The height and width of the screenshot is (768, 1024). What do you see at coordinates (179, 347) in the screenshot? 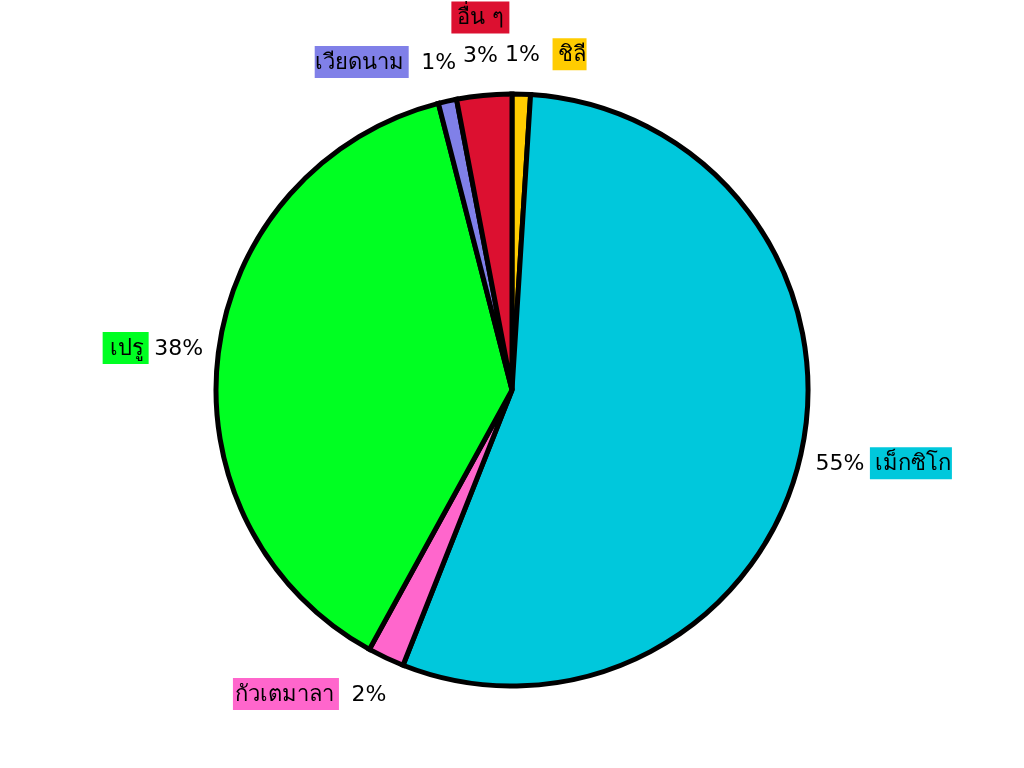
I see `data-label: 38%` at bounding box center [179, 347].